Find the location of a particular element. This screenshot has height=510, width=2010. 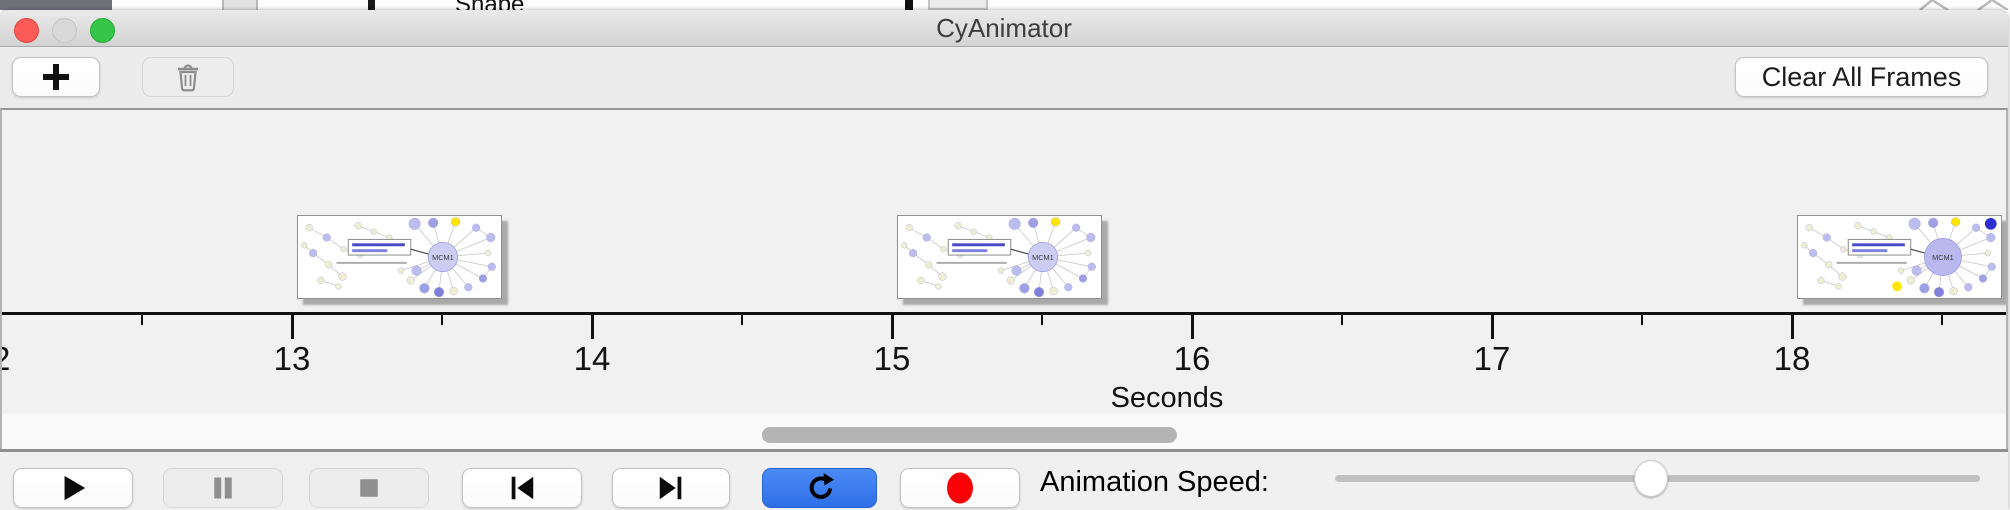

axis-minor-tick-14.5 is located at coordinates (742, 319).